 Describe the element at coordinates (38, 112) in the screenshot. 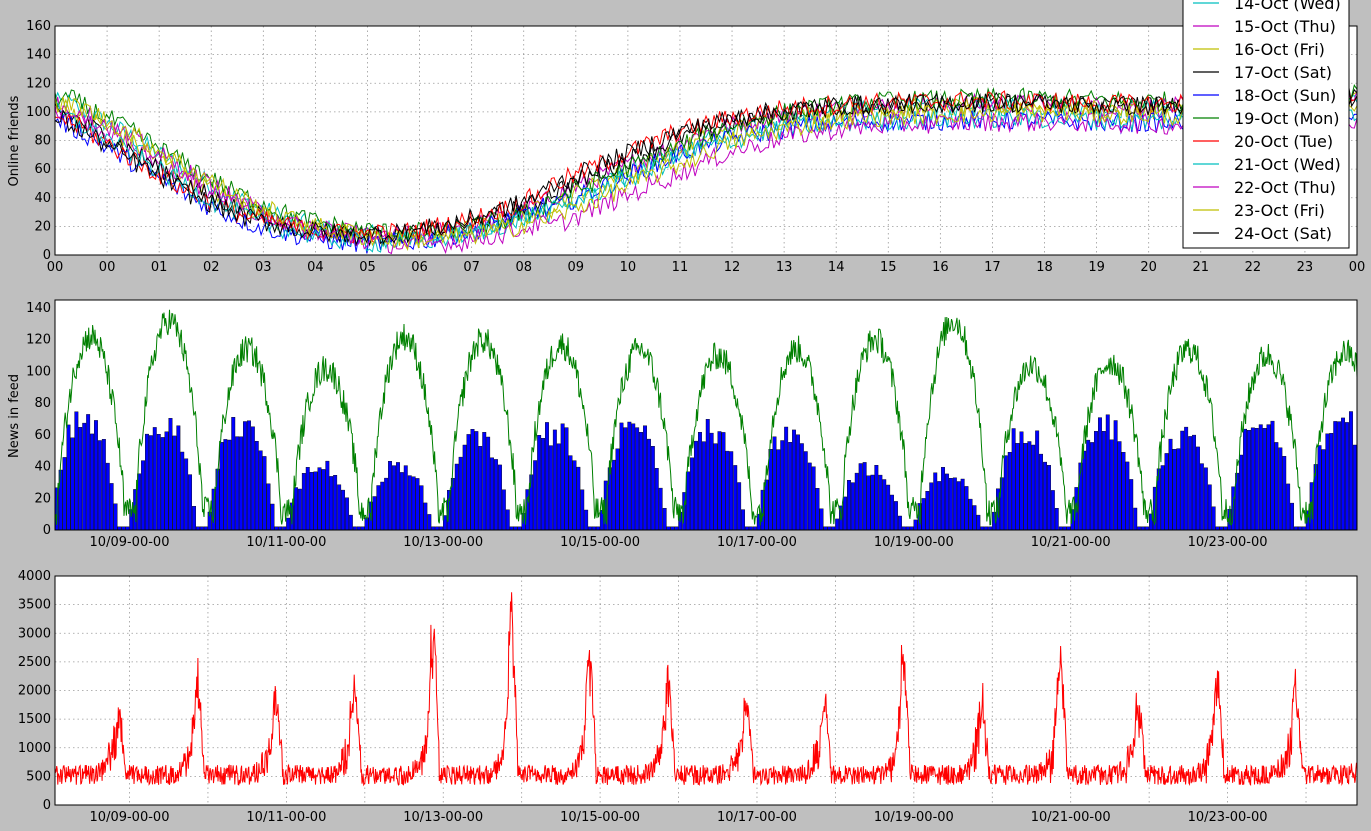

I see `online-friends-y-tick-label: 100` at that location.